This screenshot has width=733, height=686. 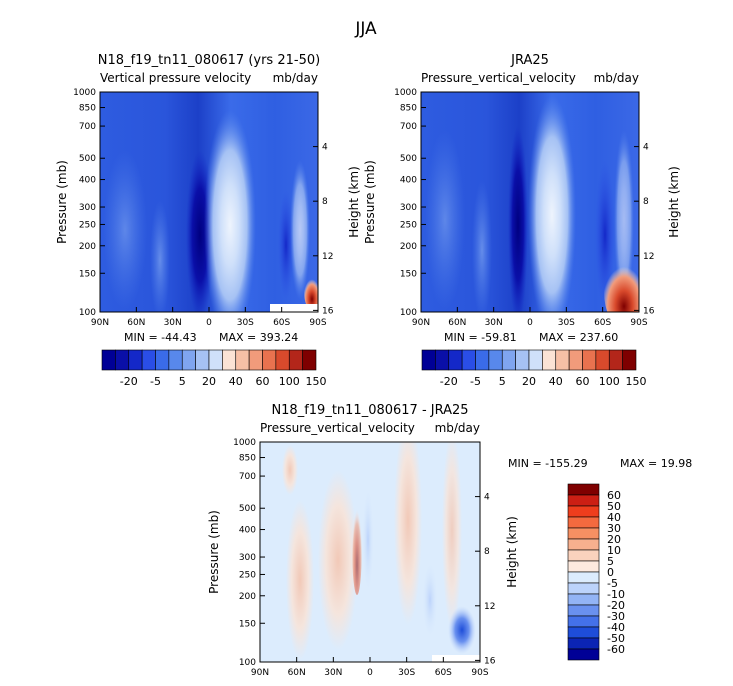 I want to click on descent-core, so click(x=552, y=203).